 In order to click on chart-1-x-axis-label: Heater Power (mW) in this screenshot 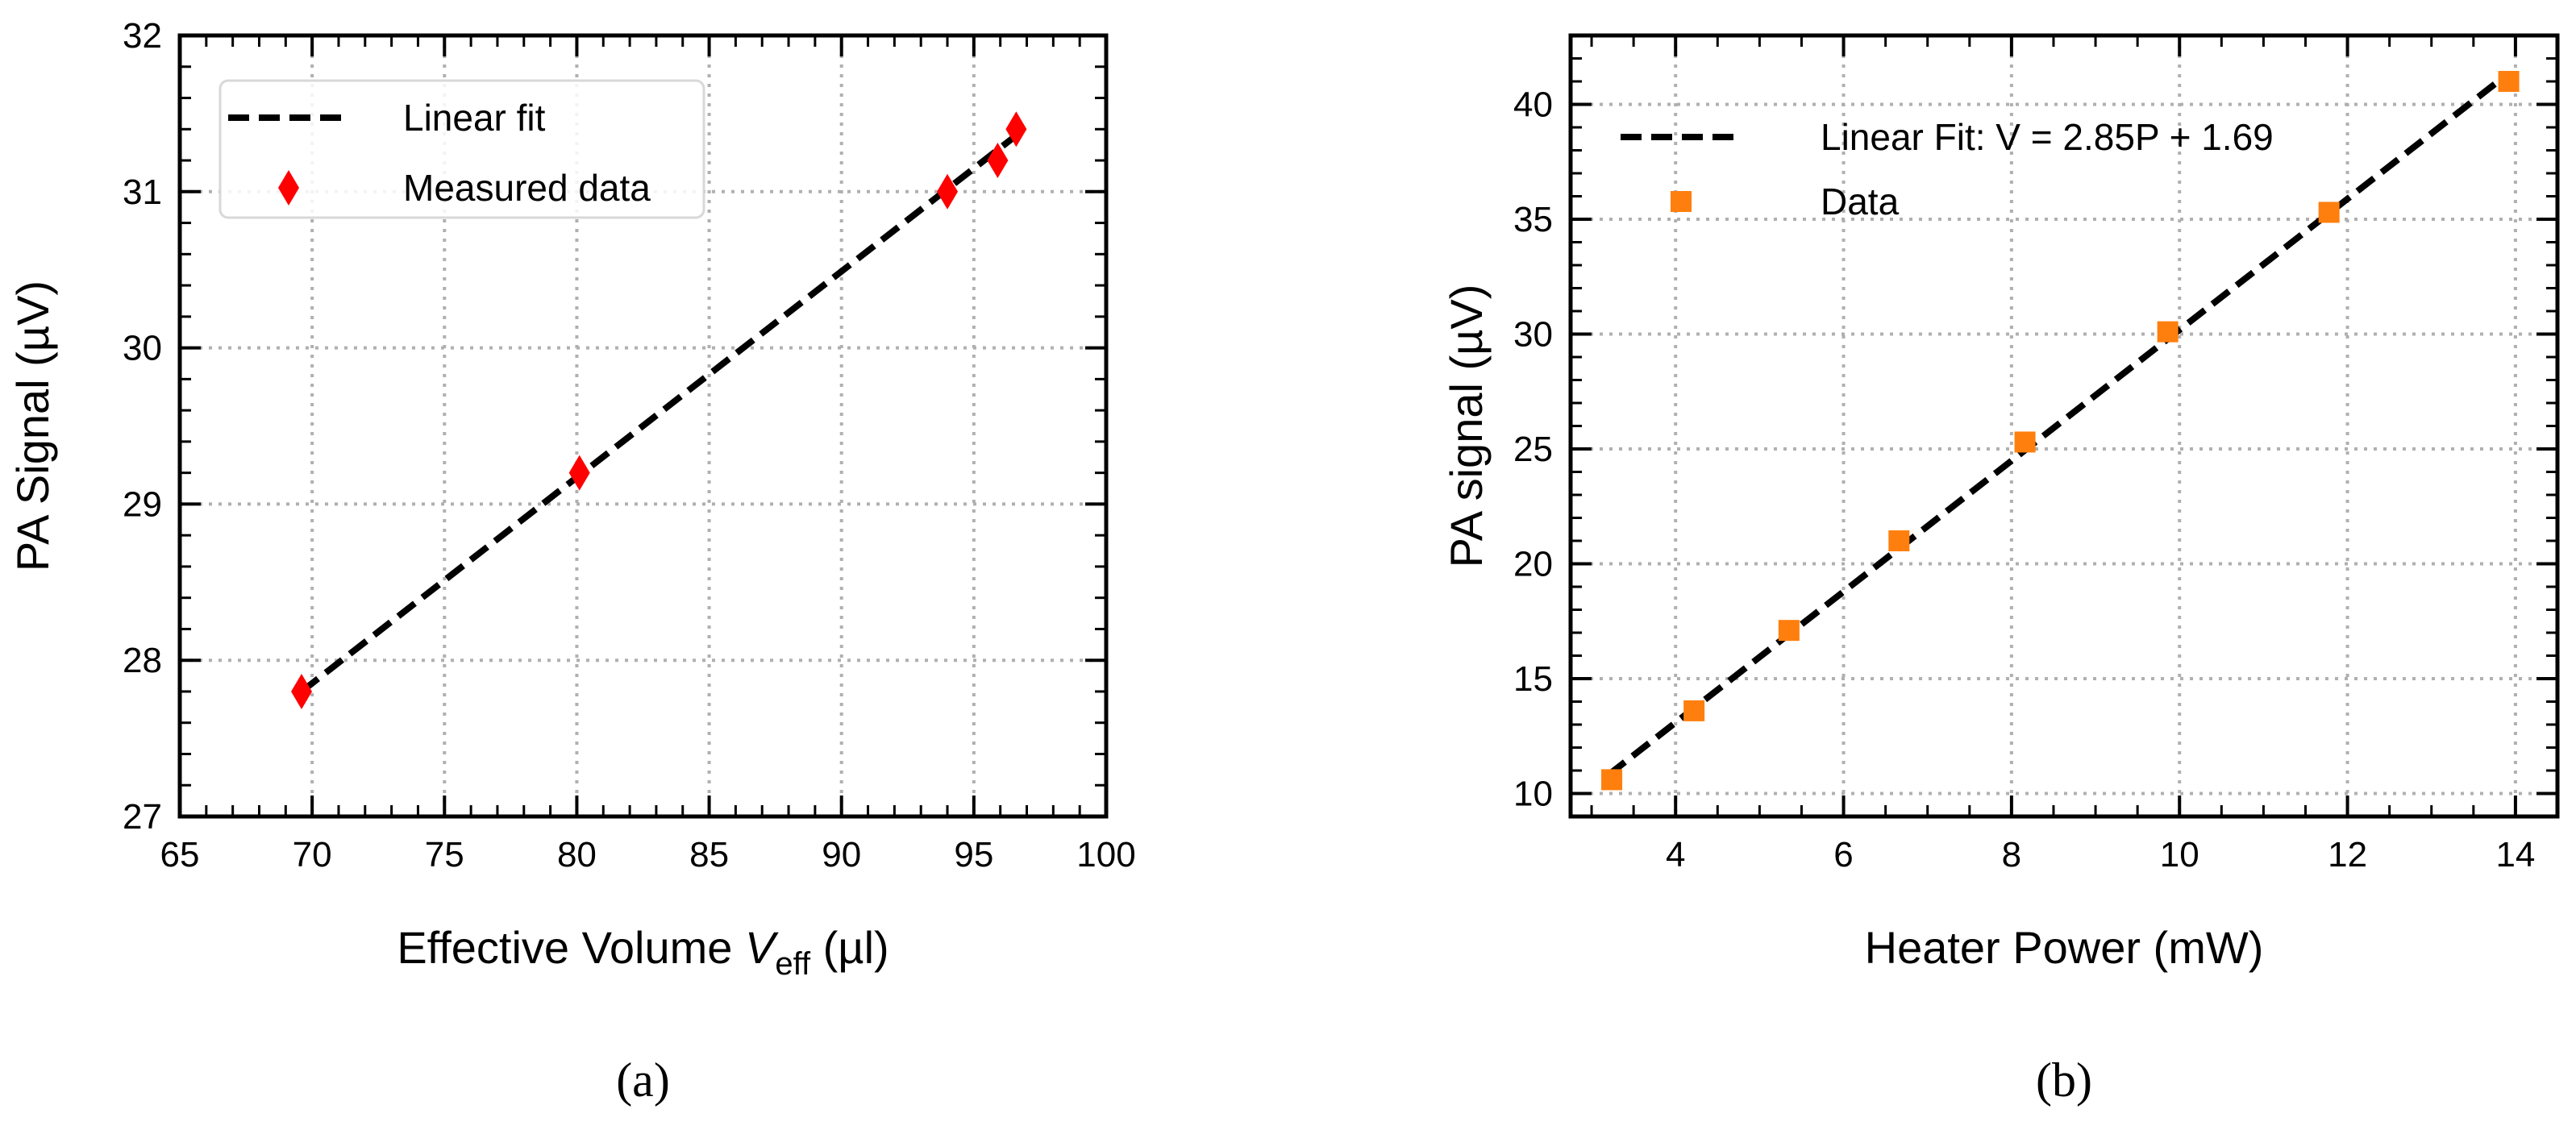, I will do `click(2064, 947)`.